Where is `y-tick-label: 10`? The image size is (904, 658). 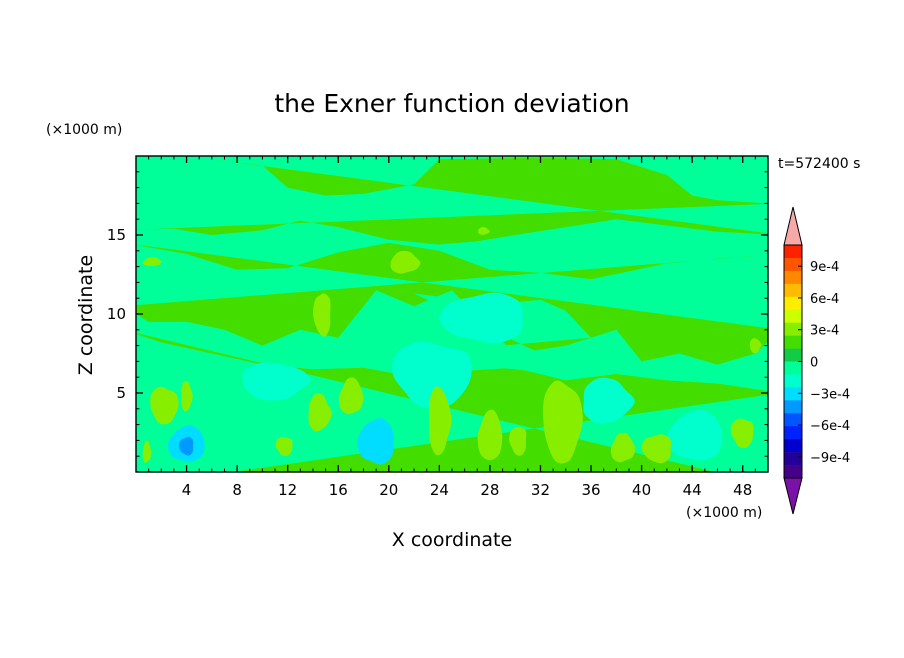 y-tick-label: 10 is located at coordinates (116, 314).